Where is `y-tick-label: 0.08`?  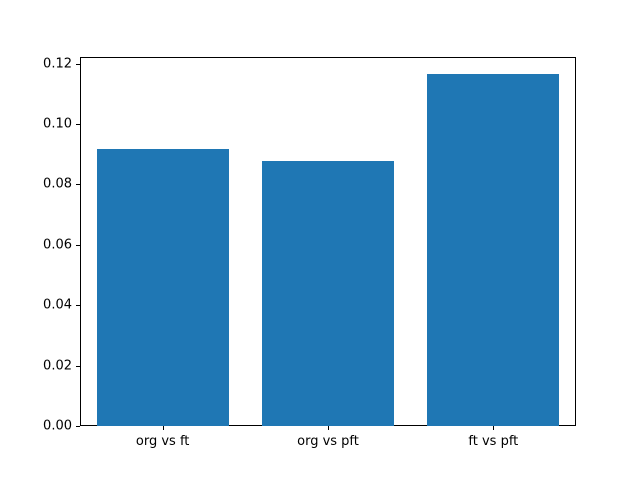
y-tick-label: 0.08 is located at coordinates (57, 184).